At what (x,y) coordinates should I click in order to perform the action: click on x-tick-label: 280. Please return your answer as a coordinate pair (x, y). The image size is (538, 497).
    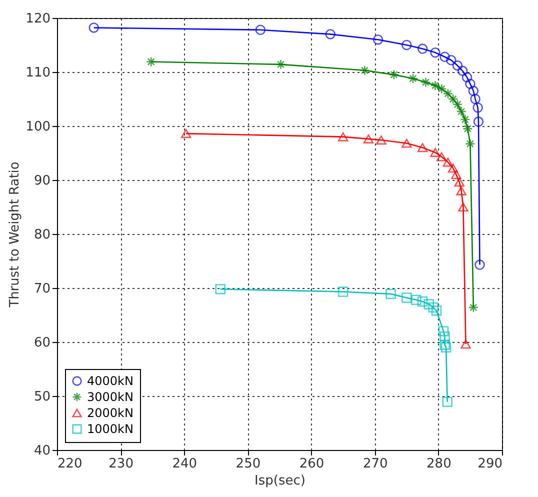
    Looking at the image, I should click on (439, 464).